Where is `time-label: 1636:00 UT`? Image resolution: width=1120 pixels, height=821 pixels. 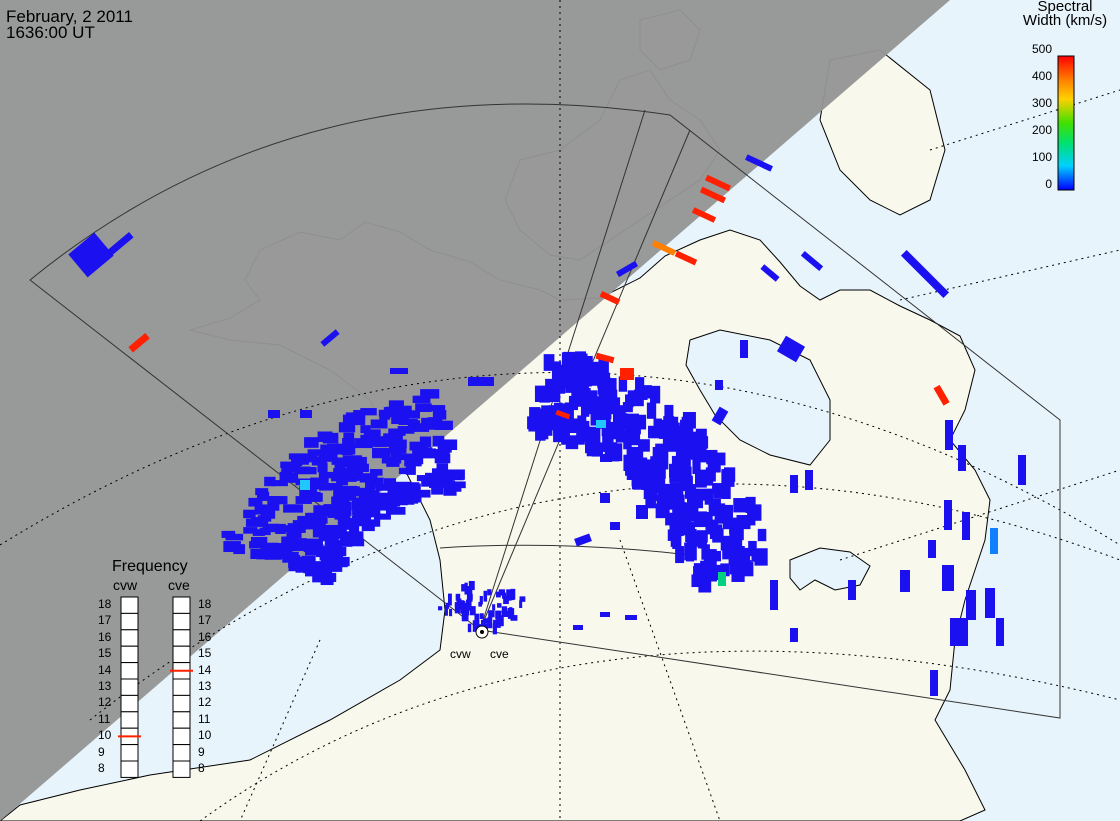 time-label: 1636:00 UT is located at coordinates (50, 32).